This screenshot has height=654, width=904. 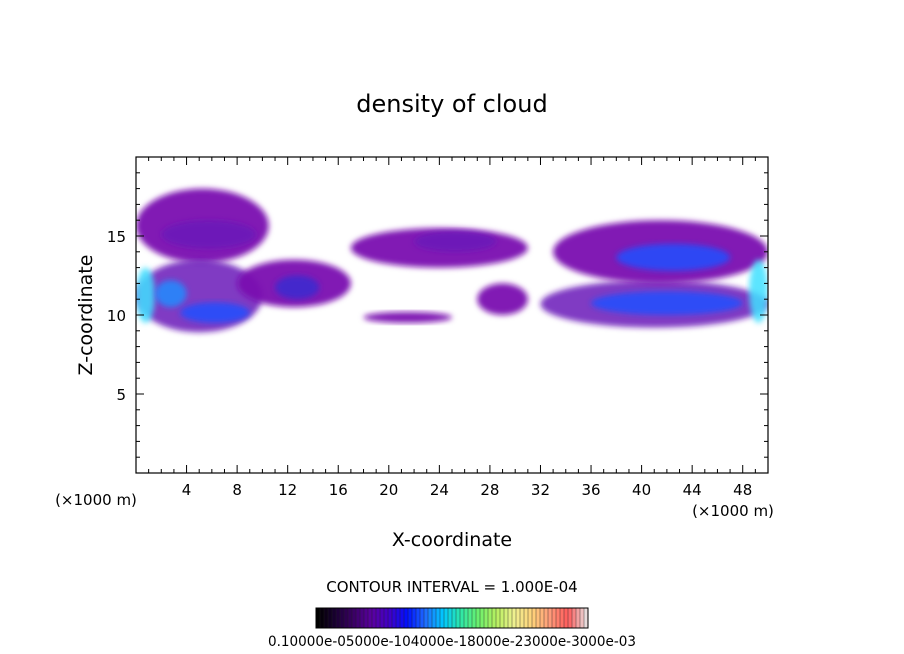 What do you see at coordinates (237, 490) in the screenshot?
I see `x-tick-label: 8` at bounding box center [237, 490].